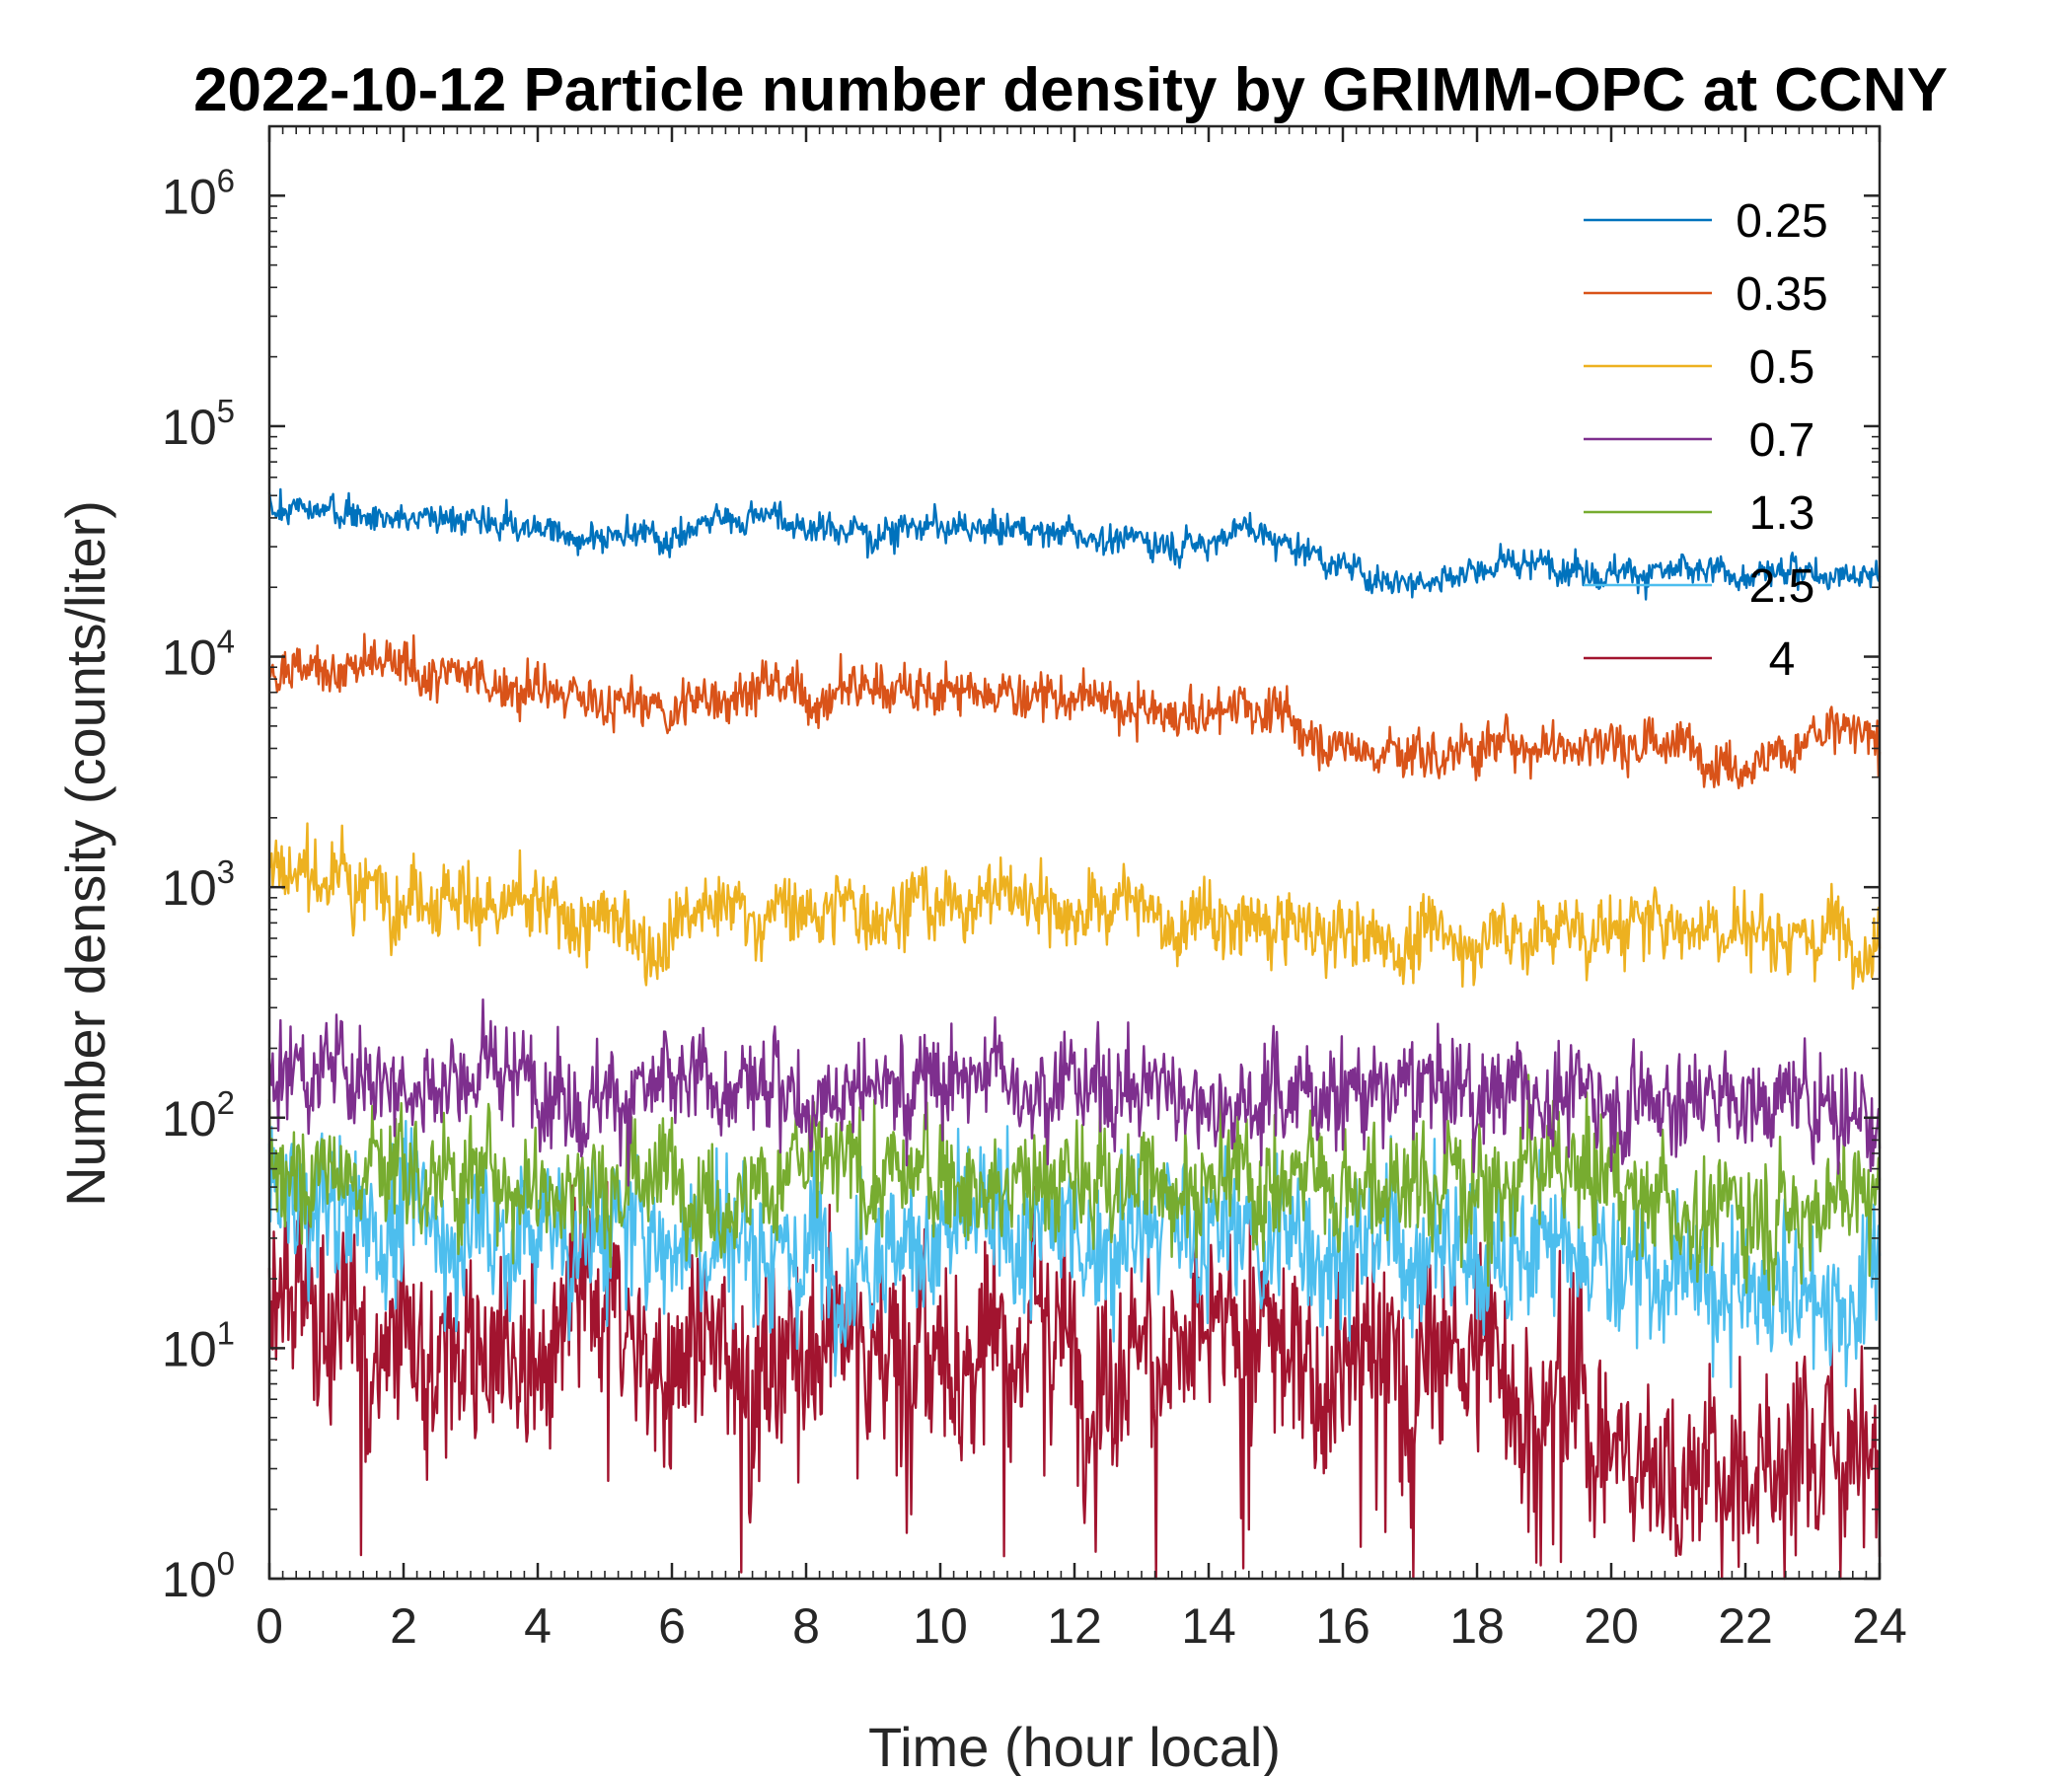  Describe the element at coordinates (1782, 441) in the screenshot. I see `legend-label-0.7: 0.7` at that location.